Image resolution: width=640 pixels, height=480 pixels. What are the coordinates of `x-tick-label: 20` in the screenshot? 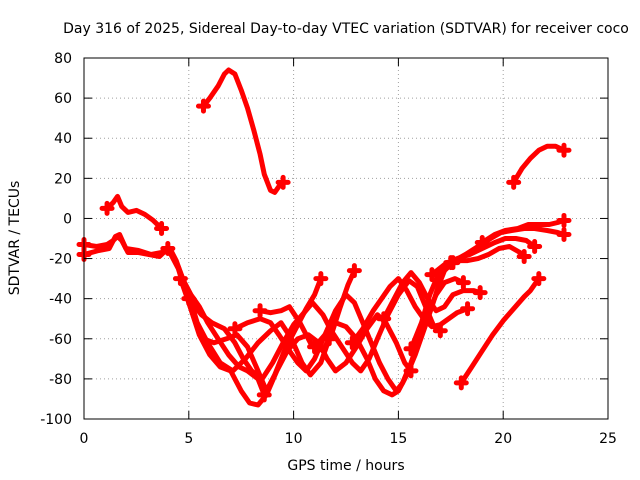 It's located at (503, 439).